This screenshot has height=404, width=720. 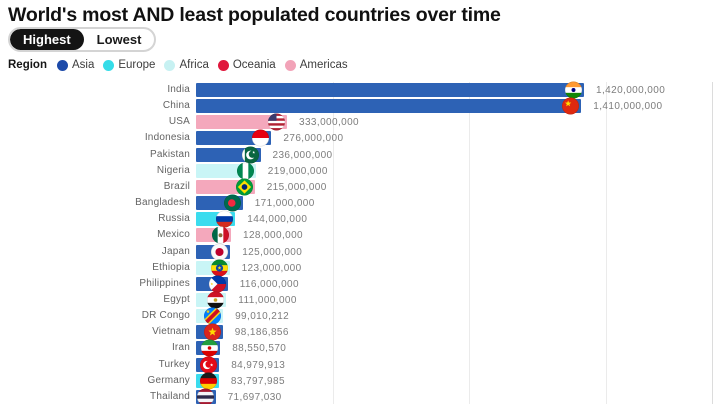 I want to click on chart-row: Egypt 111,000,000, so click(x=360, y=300).